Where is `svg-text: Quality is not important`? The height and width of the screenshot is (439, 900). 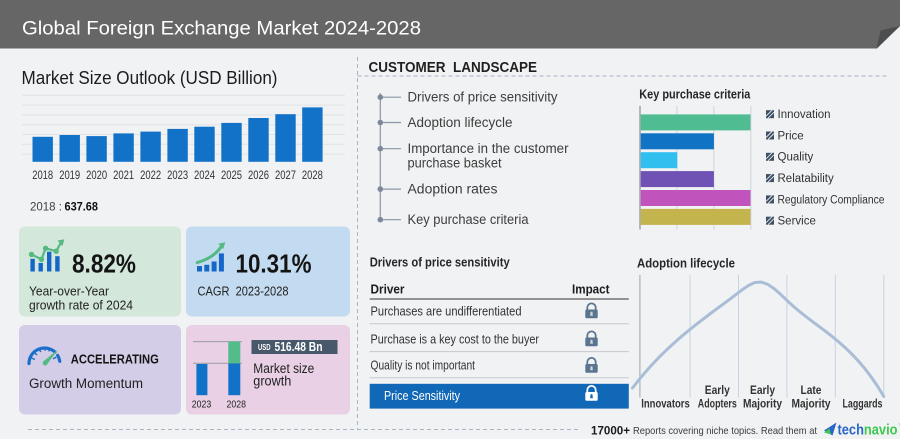 svg-text: Quality is not important is located at coordinates (423, 366).